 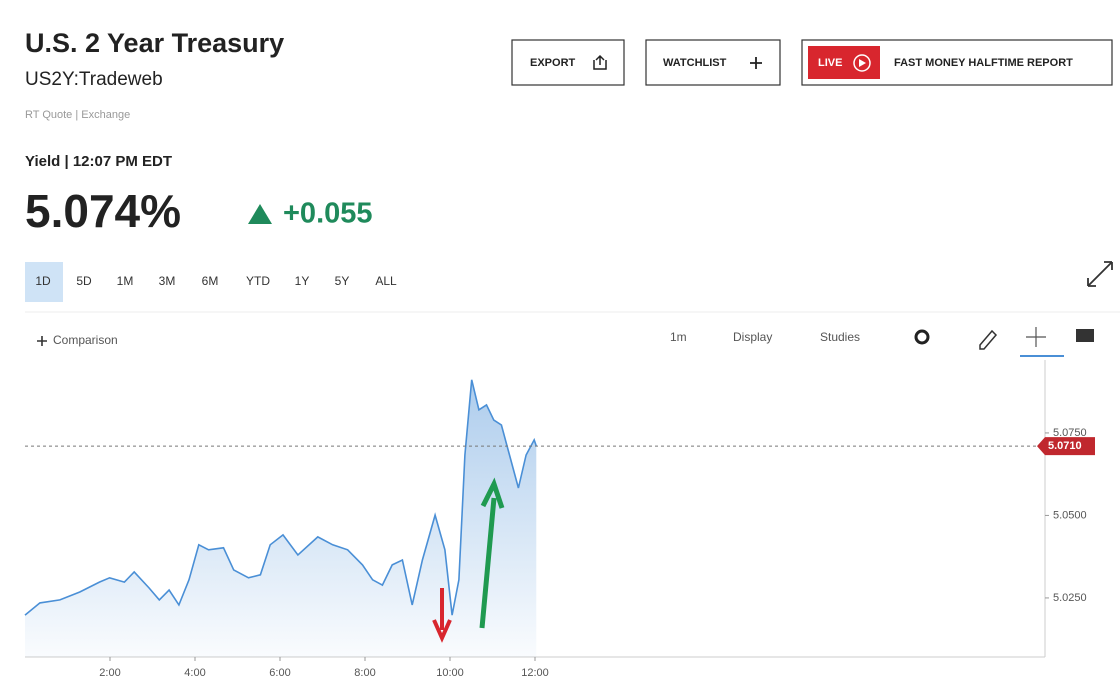 I want to click on down-annotation, so click(x=442, y=615).